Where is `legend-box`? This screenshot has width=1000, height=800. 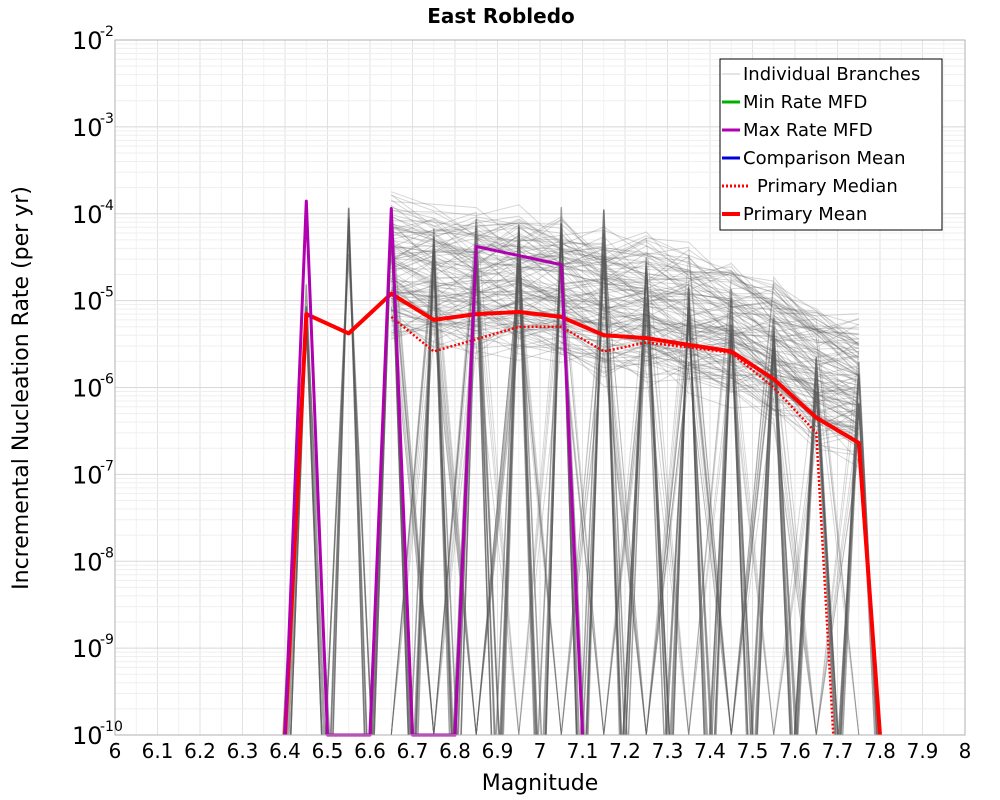 legend-box is located at coordinates (831, 144).